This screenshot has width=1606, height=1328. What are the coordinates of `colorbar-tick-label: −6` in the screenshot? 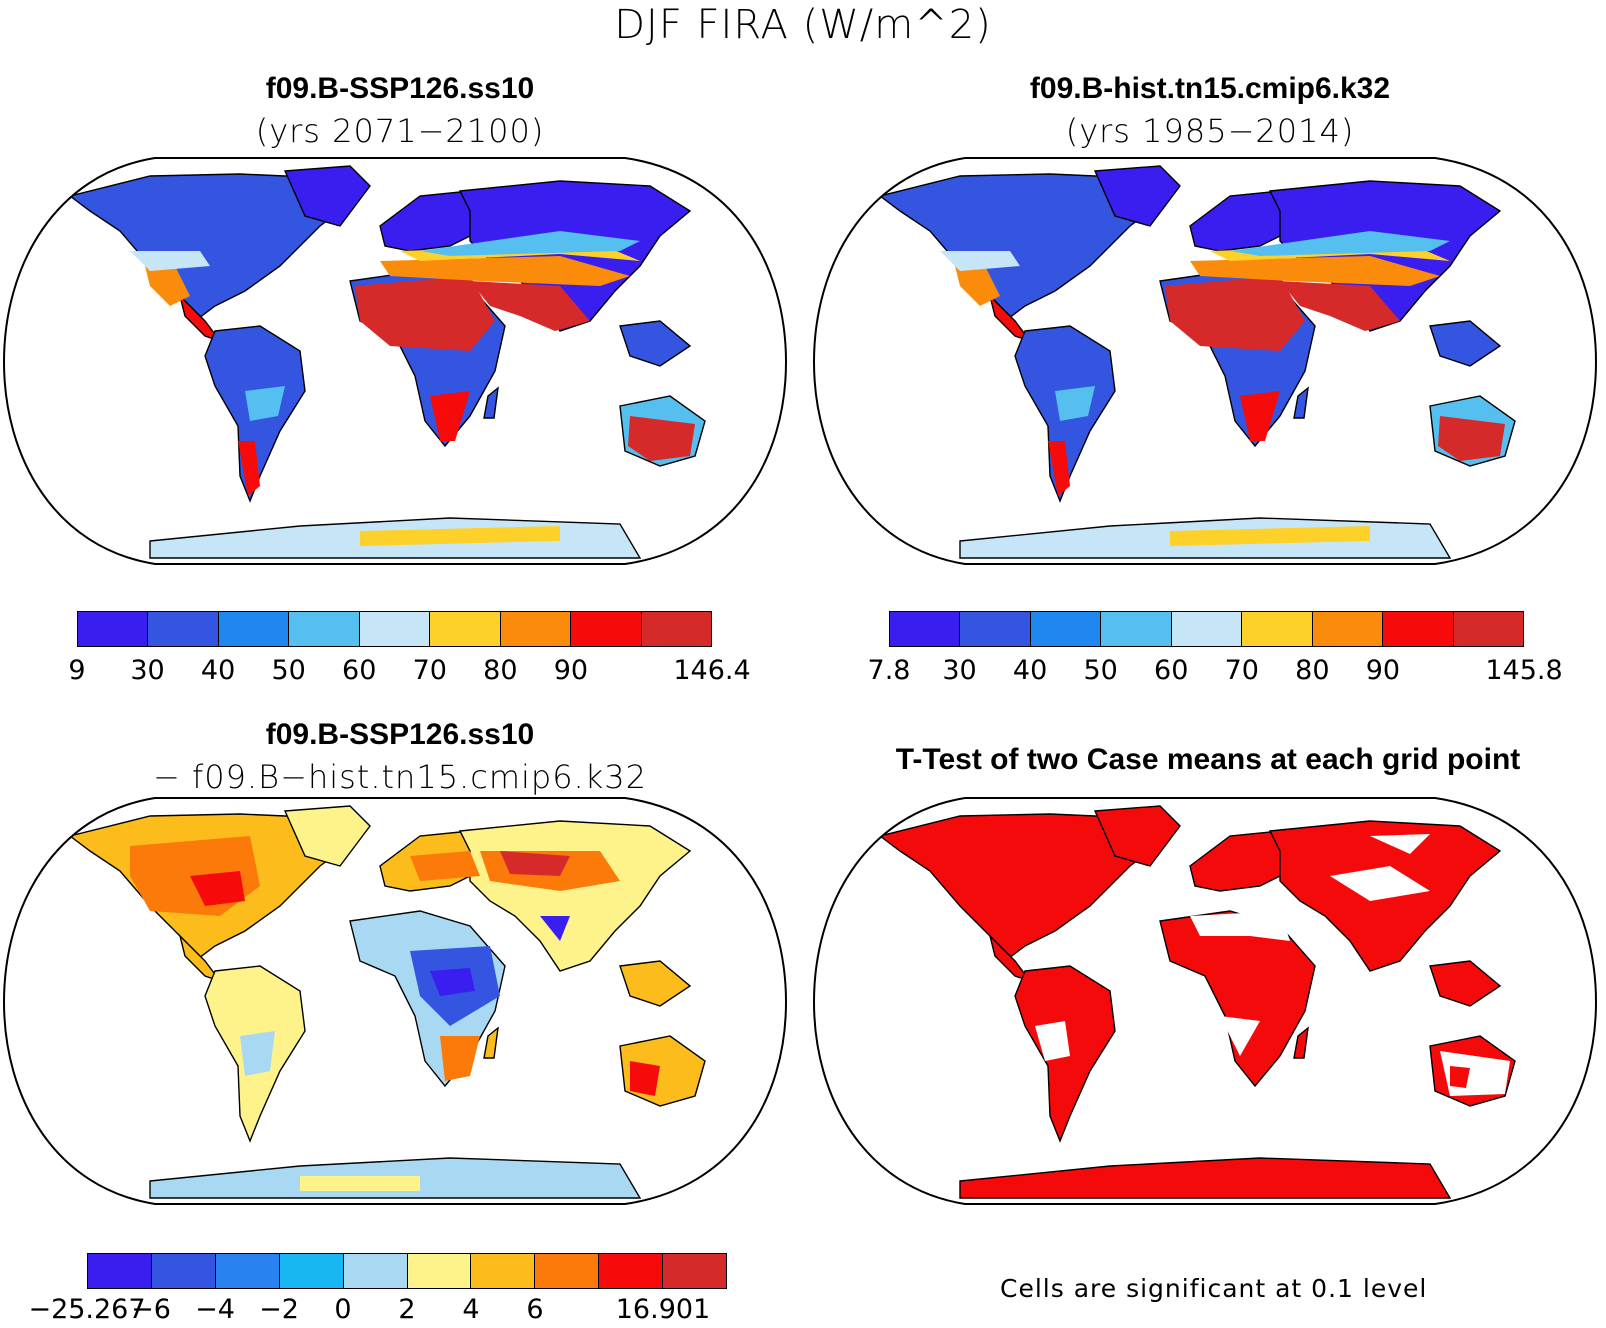 It's located at (151, 1309).